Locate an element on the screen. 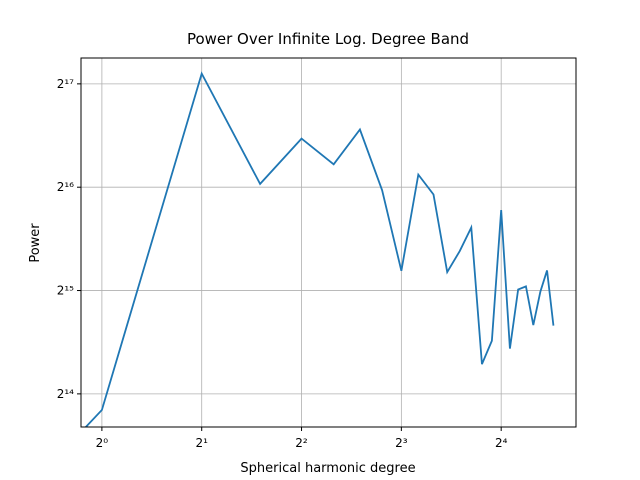 The height and width of the screenshot is (480, 640). y-tick-label: 2¹⁶ is located at coordinates (65, 187).